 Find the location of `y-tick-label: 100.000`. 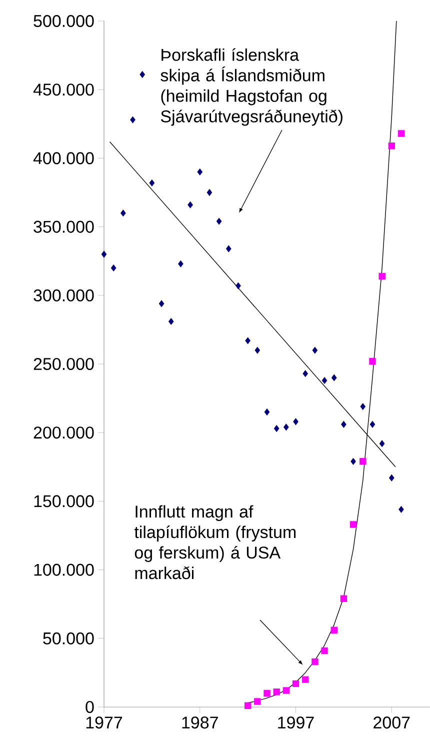

y-tick-label: 100.000 is located at coordinates (64, 570).